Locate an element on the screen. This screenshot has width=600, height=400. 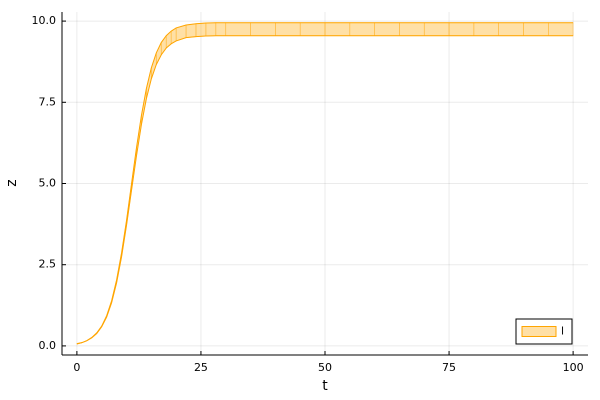
x-tick-label: 0 is located at coordinates (76, 367).